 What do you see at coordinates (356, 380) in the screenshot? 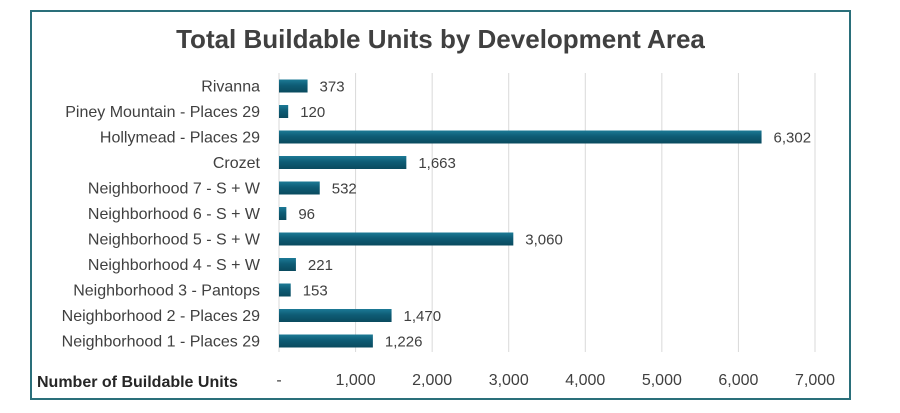
I see `x-tick-label: 1,000` at bounding box center [356, 380].